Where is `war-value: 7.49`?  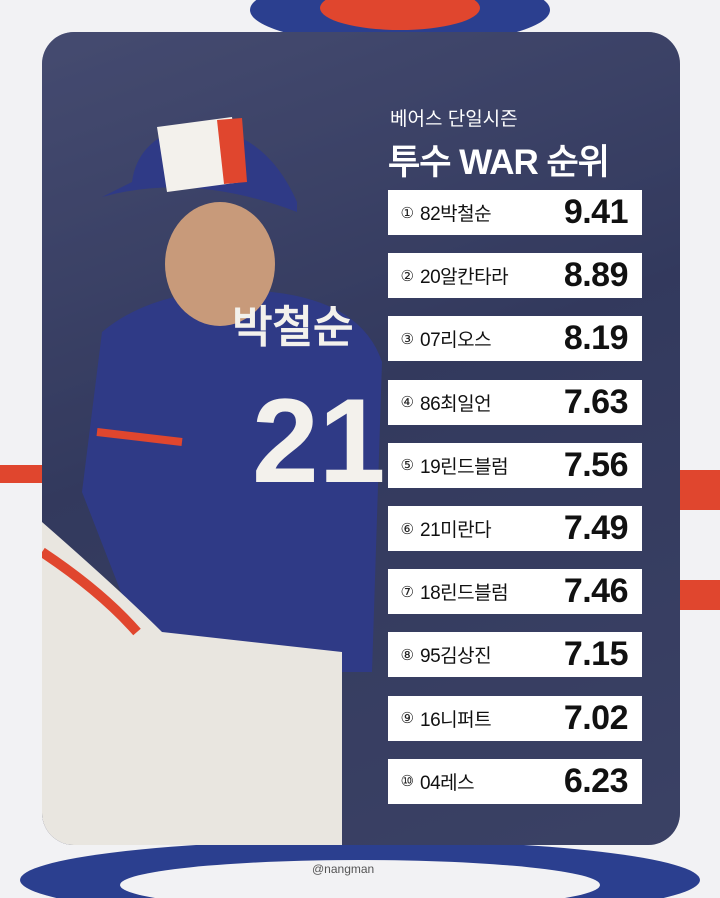 war-value: 7.49 is located at coordinates (596, 528).